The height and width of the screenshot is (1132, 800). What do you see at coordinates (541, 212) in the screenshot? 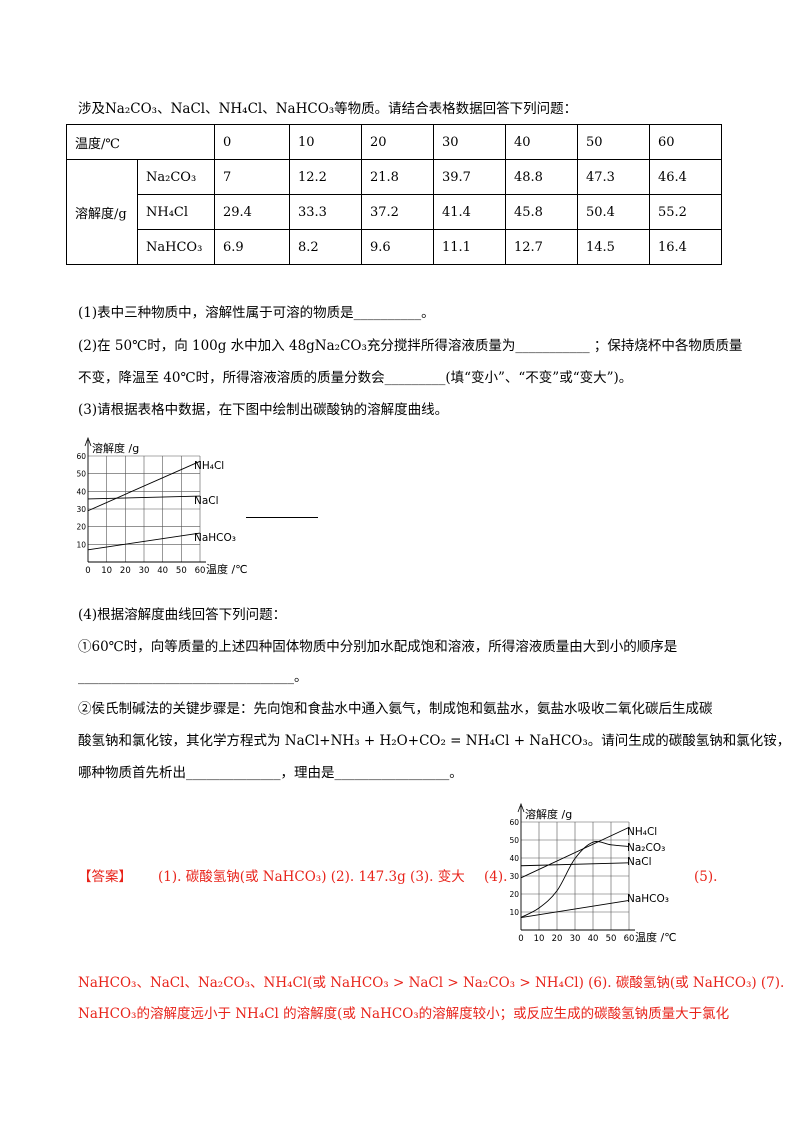
I see `table-cell: 45.8` at bounding box center [541, 212].